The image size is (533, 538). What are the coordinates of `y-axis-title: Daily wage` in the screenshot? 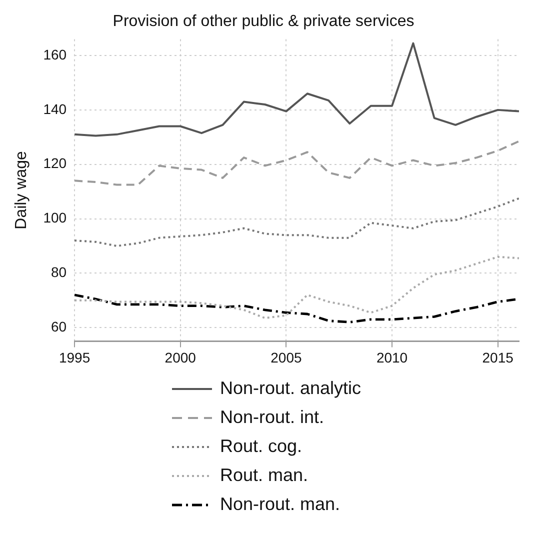 It's located at (21, 190).